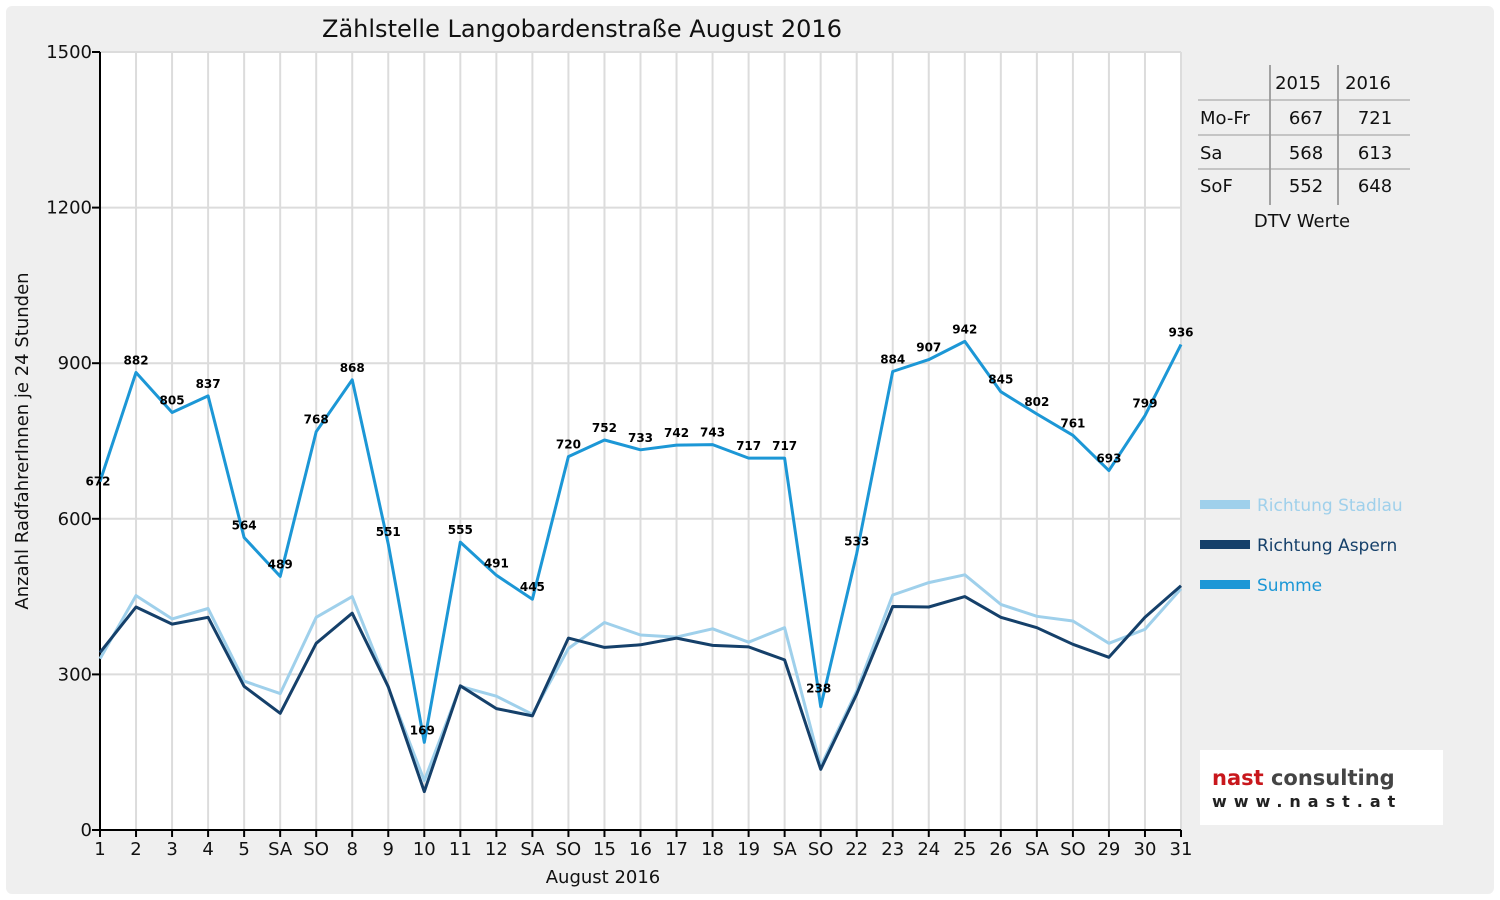 The height and width of the screenshot is (900, 1500). What do you see at coordinates (1000, 380) in the screenshot?
I see `data-label: 845` at bounding box center [1000, 380].